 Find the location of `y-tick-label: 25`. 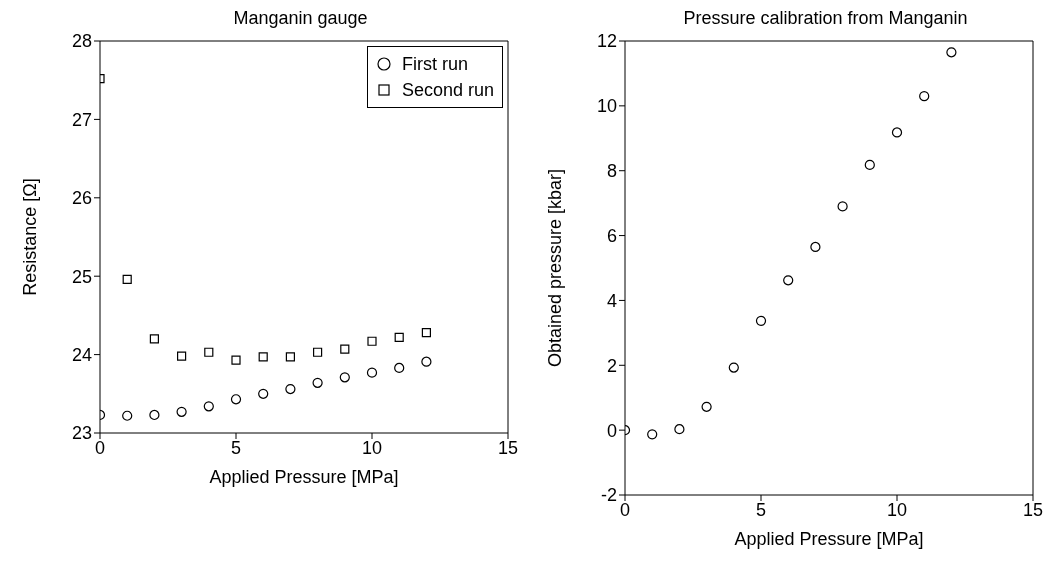

y-tick-label: 25 is located at coordinates (81, 276).